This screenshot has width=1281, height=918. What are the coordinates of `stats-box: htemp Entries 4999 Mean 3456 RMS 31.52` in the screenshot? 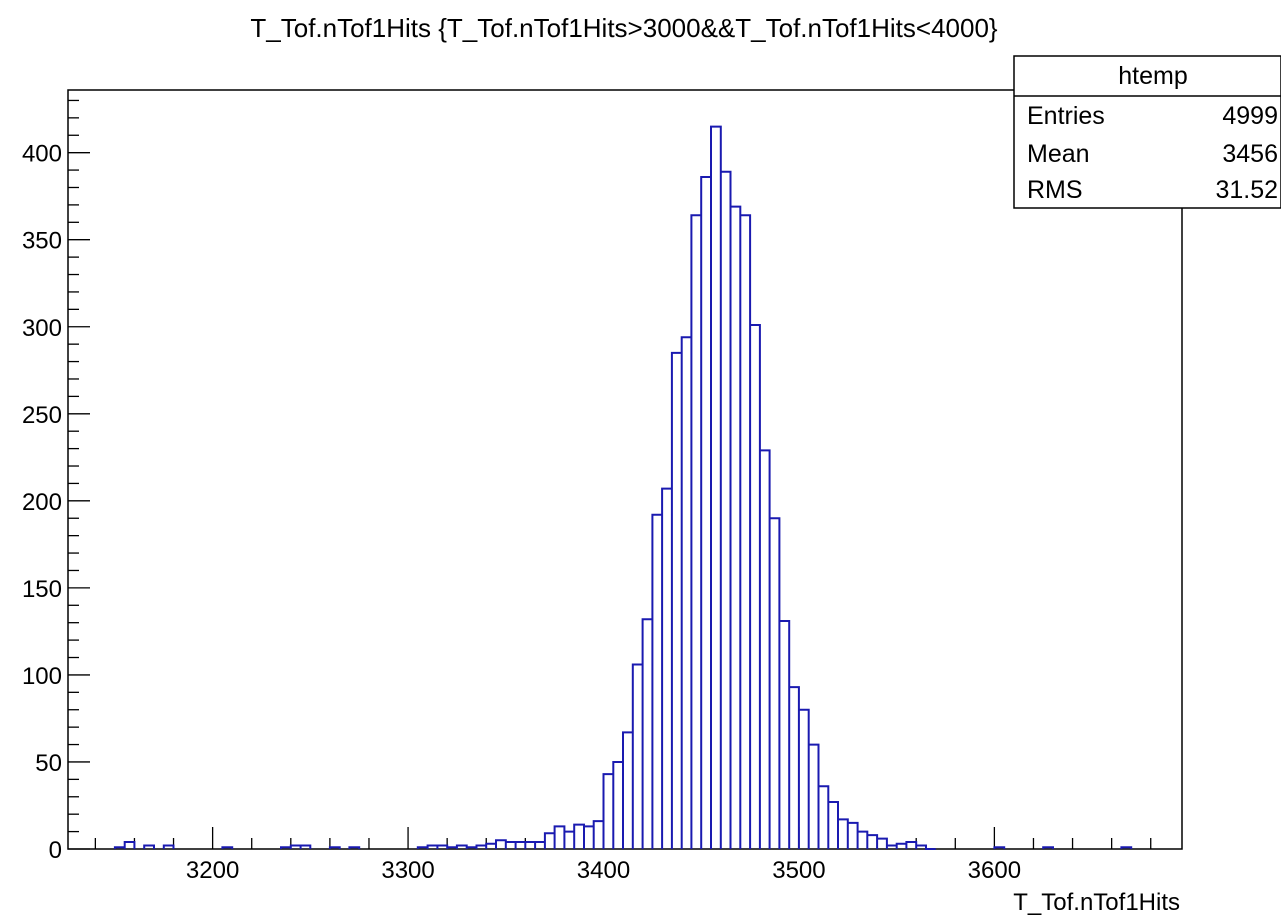 It's located at (1147, 132).